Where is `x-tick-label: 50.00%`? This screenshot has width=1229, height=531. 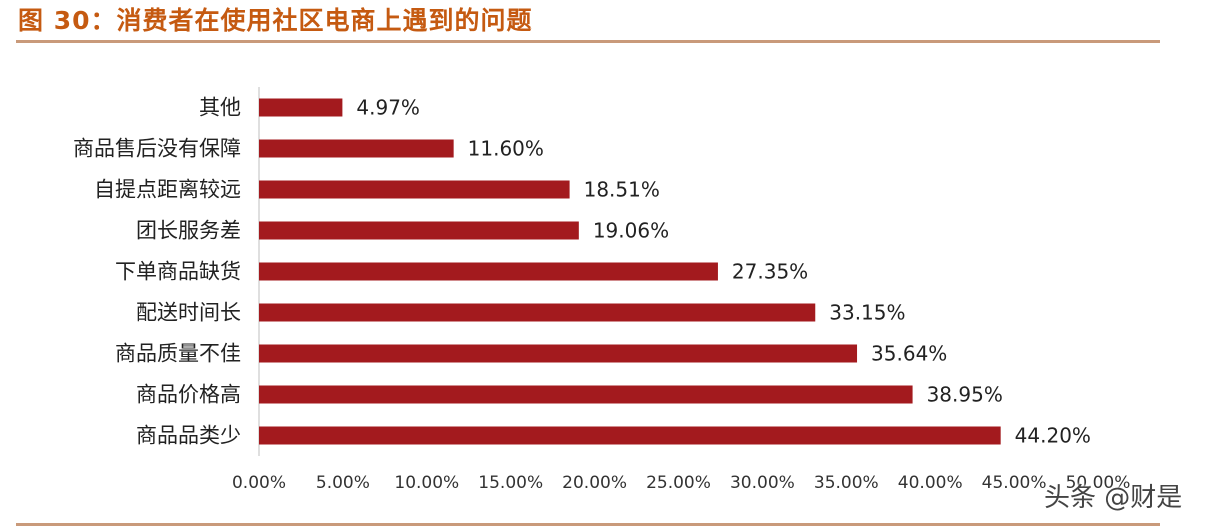 x-tick-label: 50.00% is located at coordinates (1098, 483).